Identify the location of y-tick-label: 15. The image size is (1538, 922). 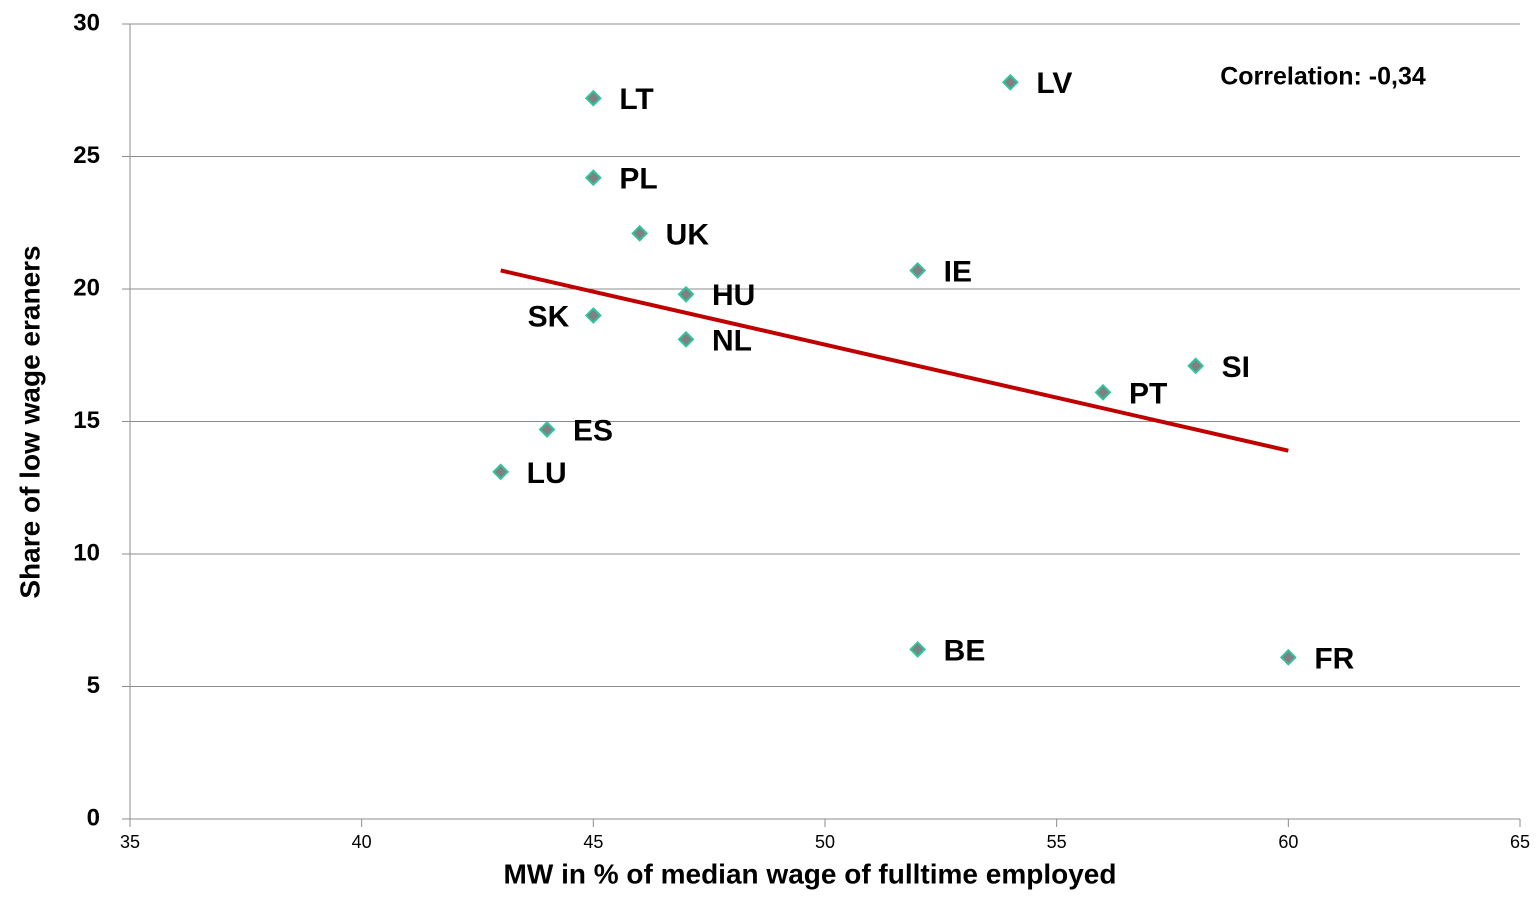
(86, 420).